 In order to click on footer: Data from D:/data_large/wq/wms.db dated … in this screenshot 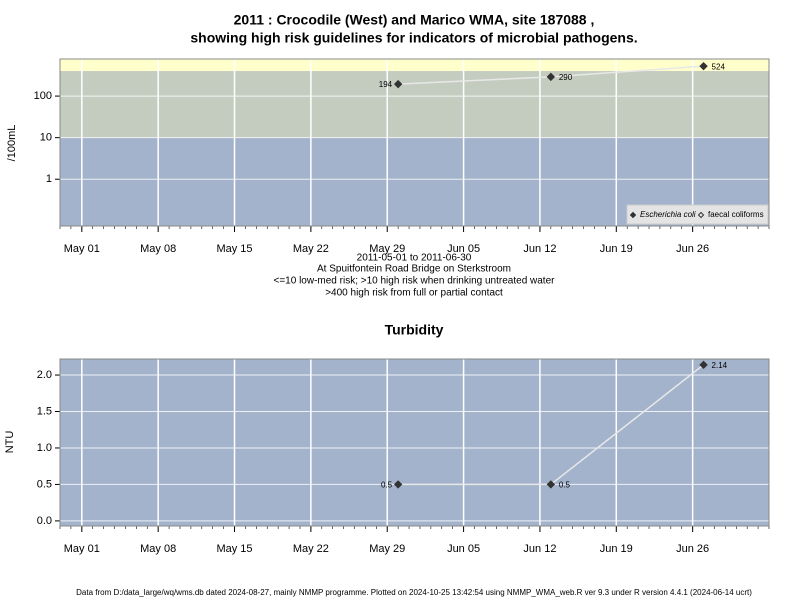, I will do `click(414, 592)`.